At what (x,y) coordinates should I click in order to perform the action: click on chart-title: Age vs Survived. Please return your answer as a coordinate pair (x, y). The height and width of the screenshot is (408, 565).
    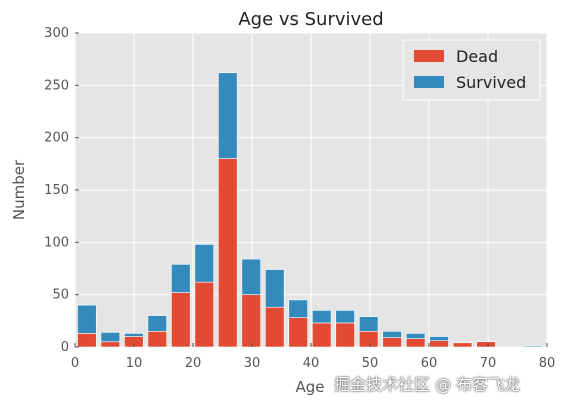
    Looking at the image, I should click on (310, 19).